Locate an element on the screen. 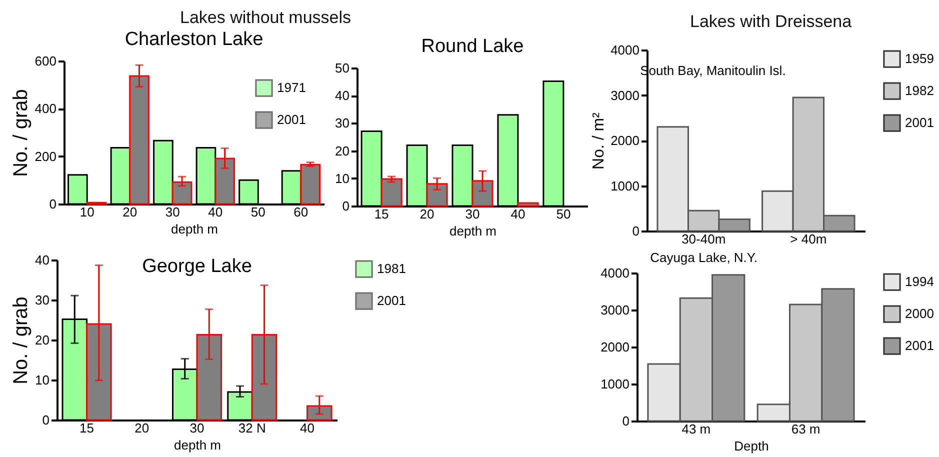 Image resolution: width=939 pixels, height=457 pixels. legend-label: 1959 is located at coordinates (919, 58).